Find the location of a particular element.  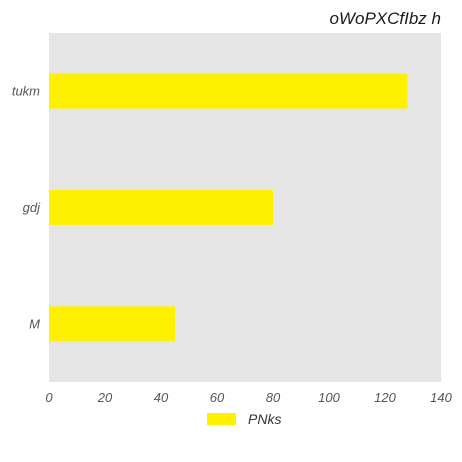

x-tick-label-100: 100 is located at coordinates (329, 397).